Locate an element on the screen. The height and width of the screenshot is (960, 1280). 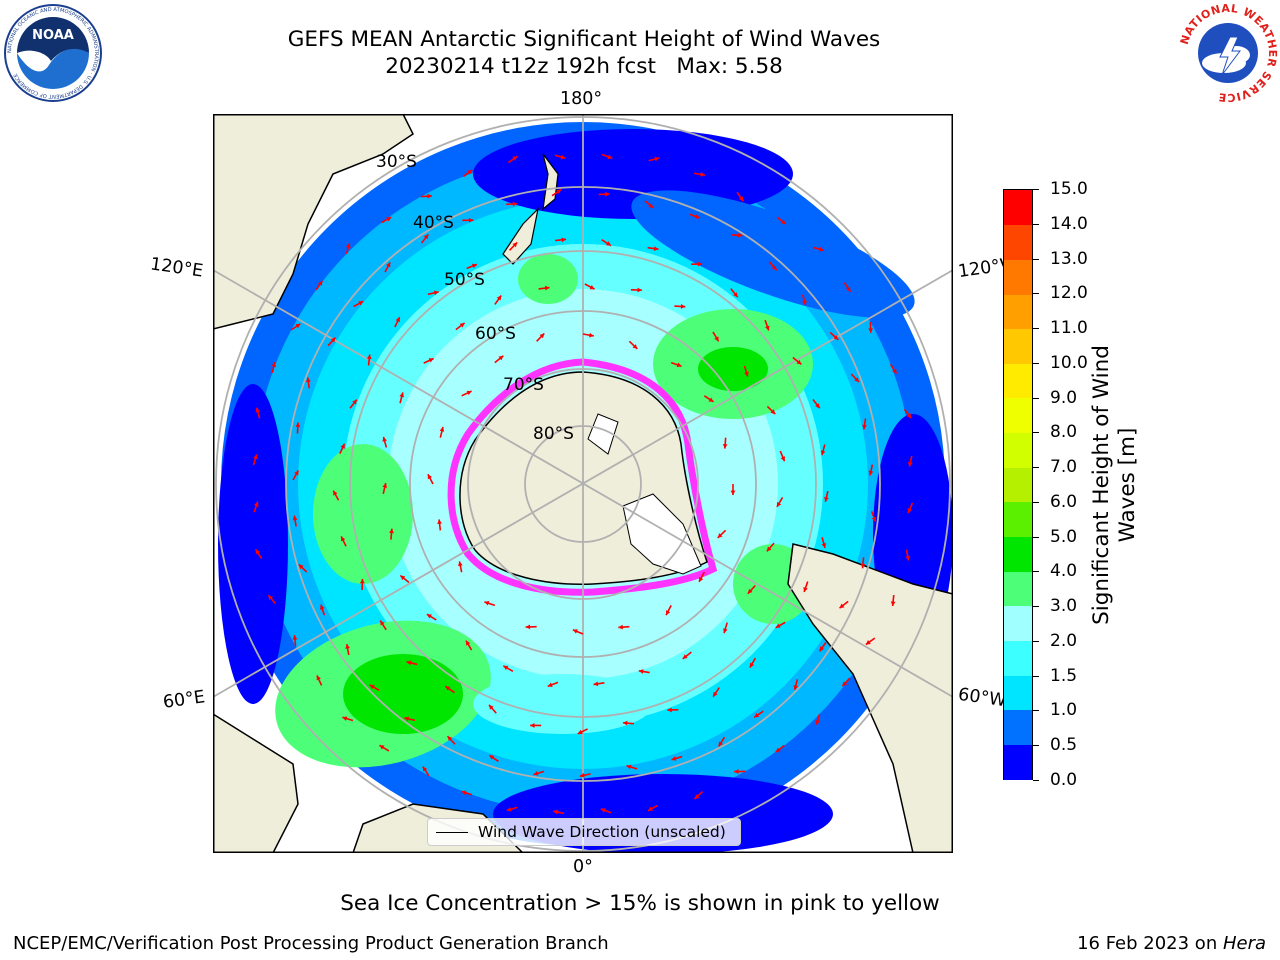
legend-line-sample is located at coordinates (452, 832).